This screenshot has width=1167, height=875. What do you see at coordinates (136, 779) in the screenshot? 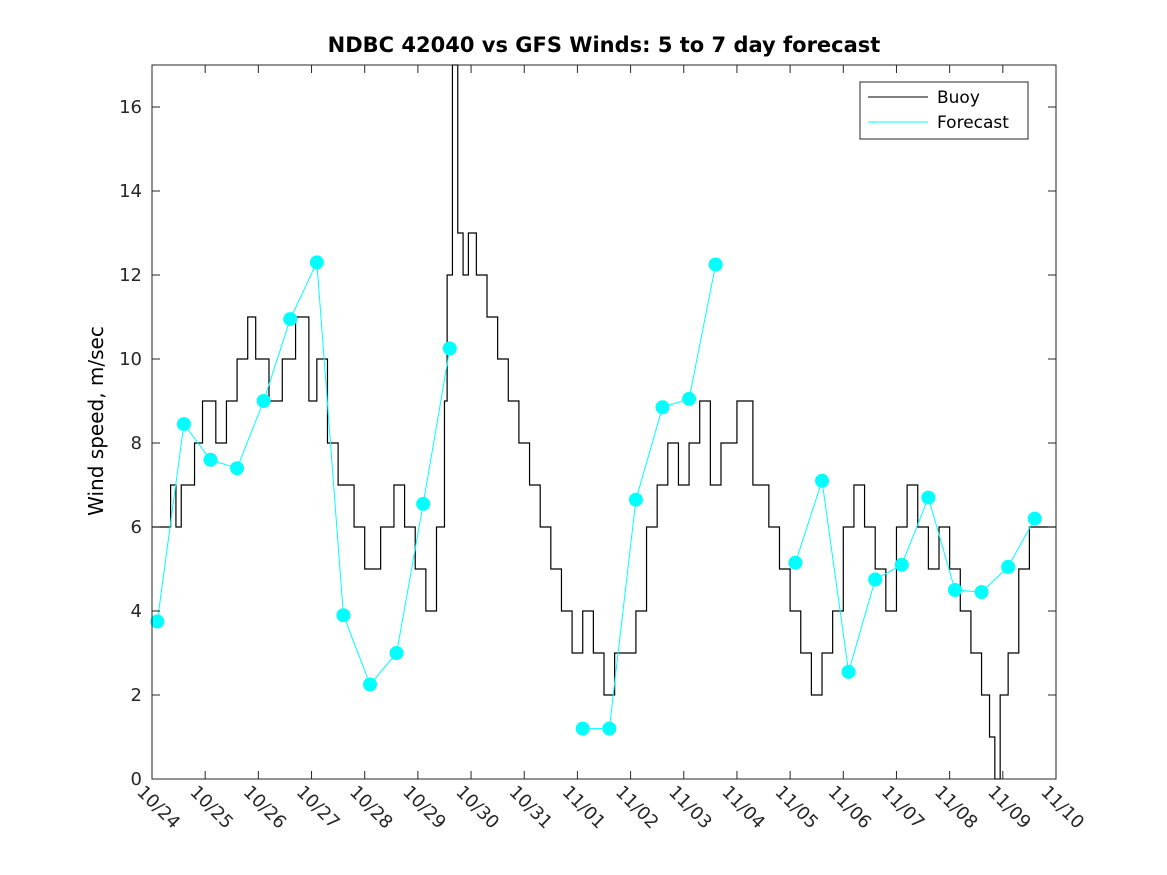
I see `y-tick-label: 0` at bounding box center [136, 779].